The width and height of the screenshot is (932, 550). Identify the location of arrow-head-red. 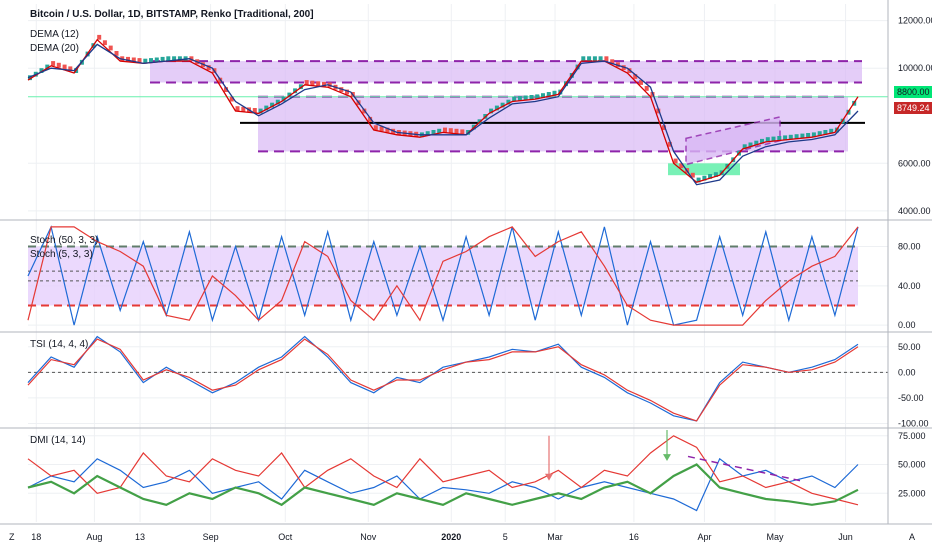
(549, 477).